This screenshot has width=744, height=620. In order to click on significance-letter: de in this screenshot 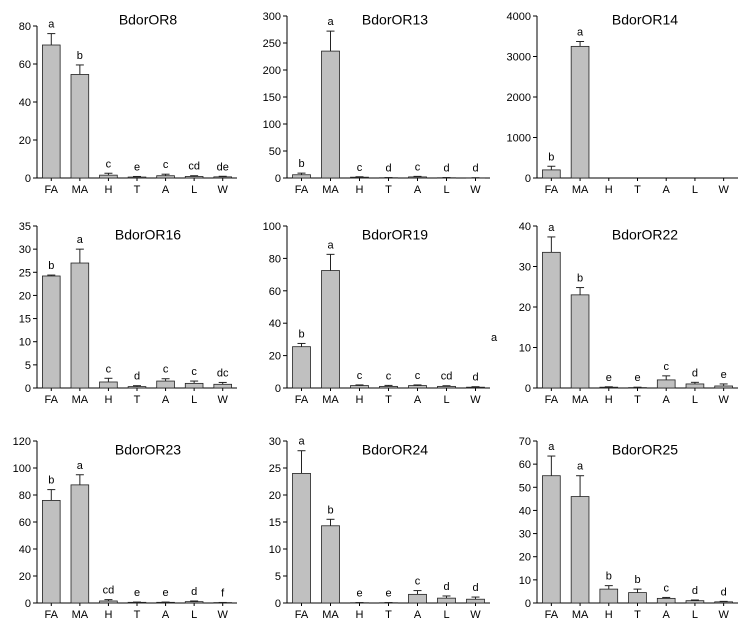, I will do `click(223, 167)`.